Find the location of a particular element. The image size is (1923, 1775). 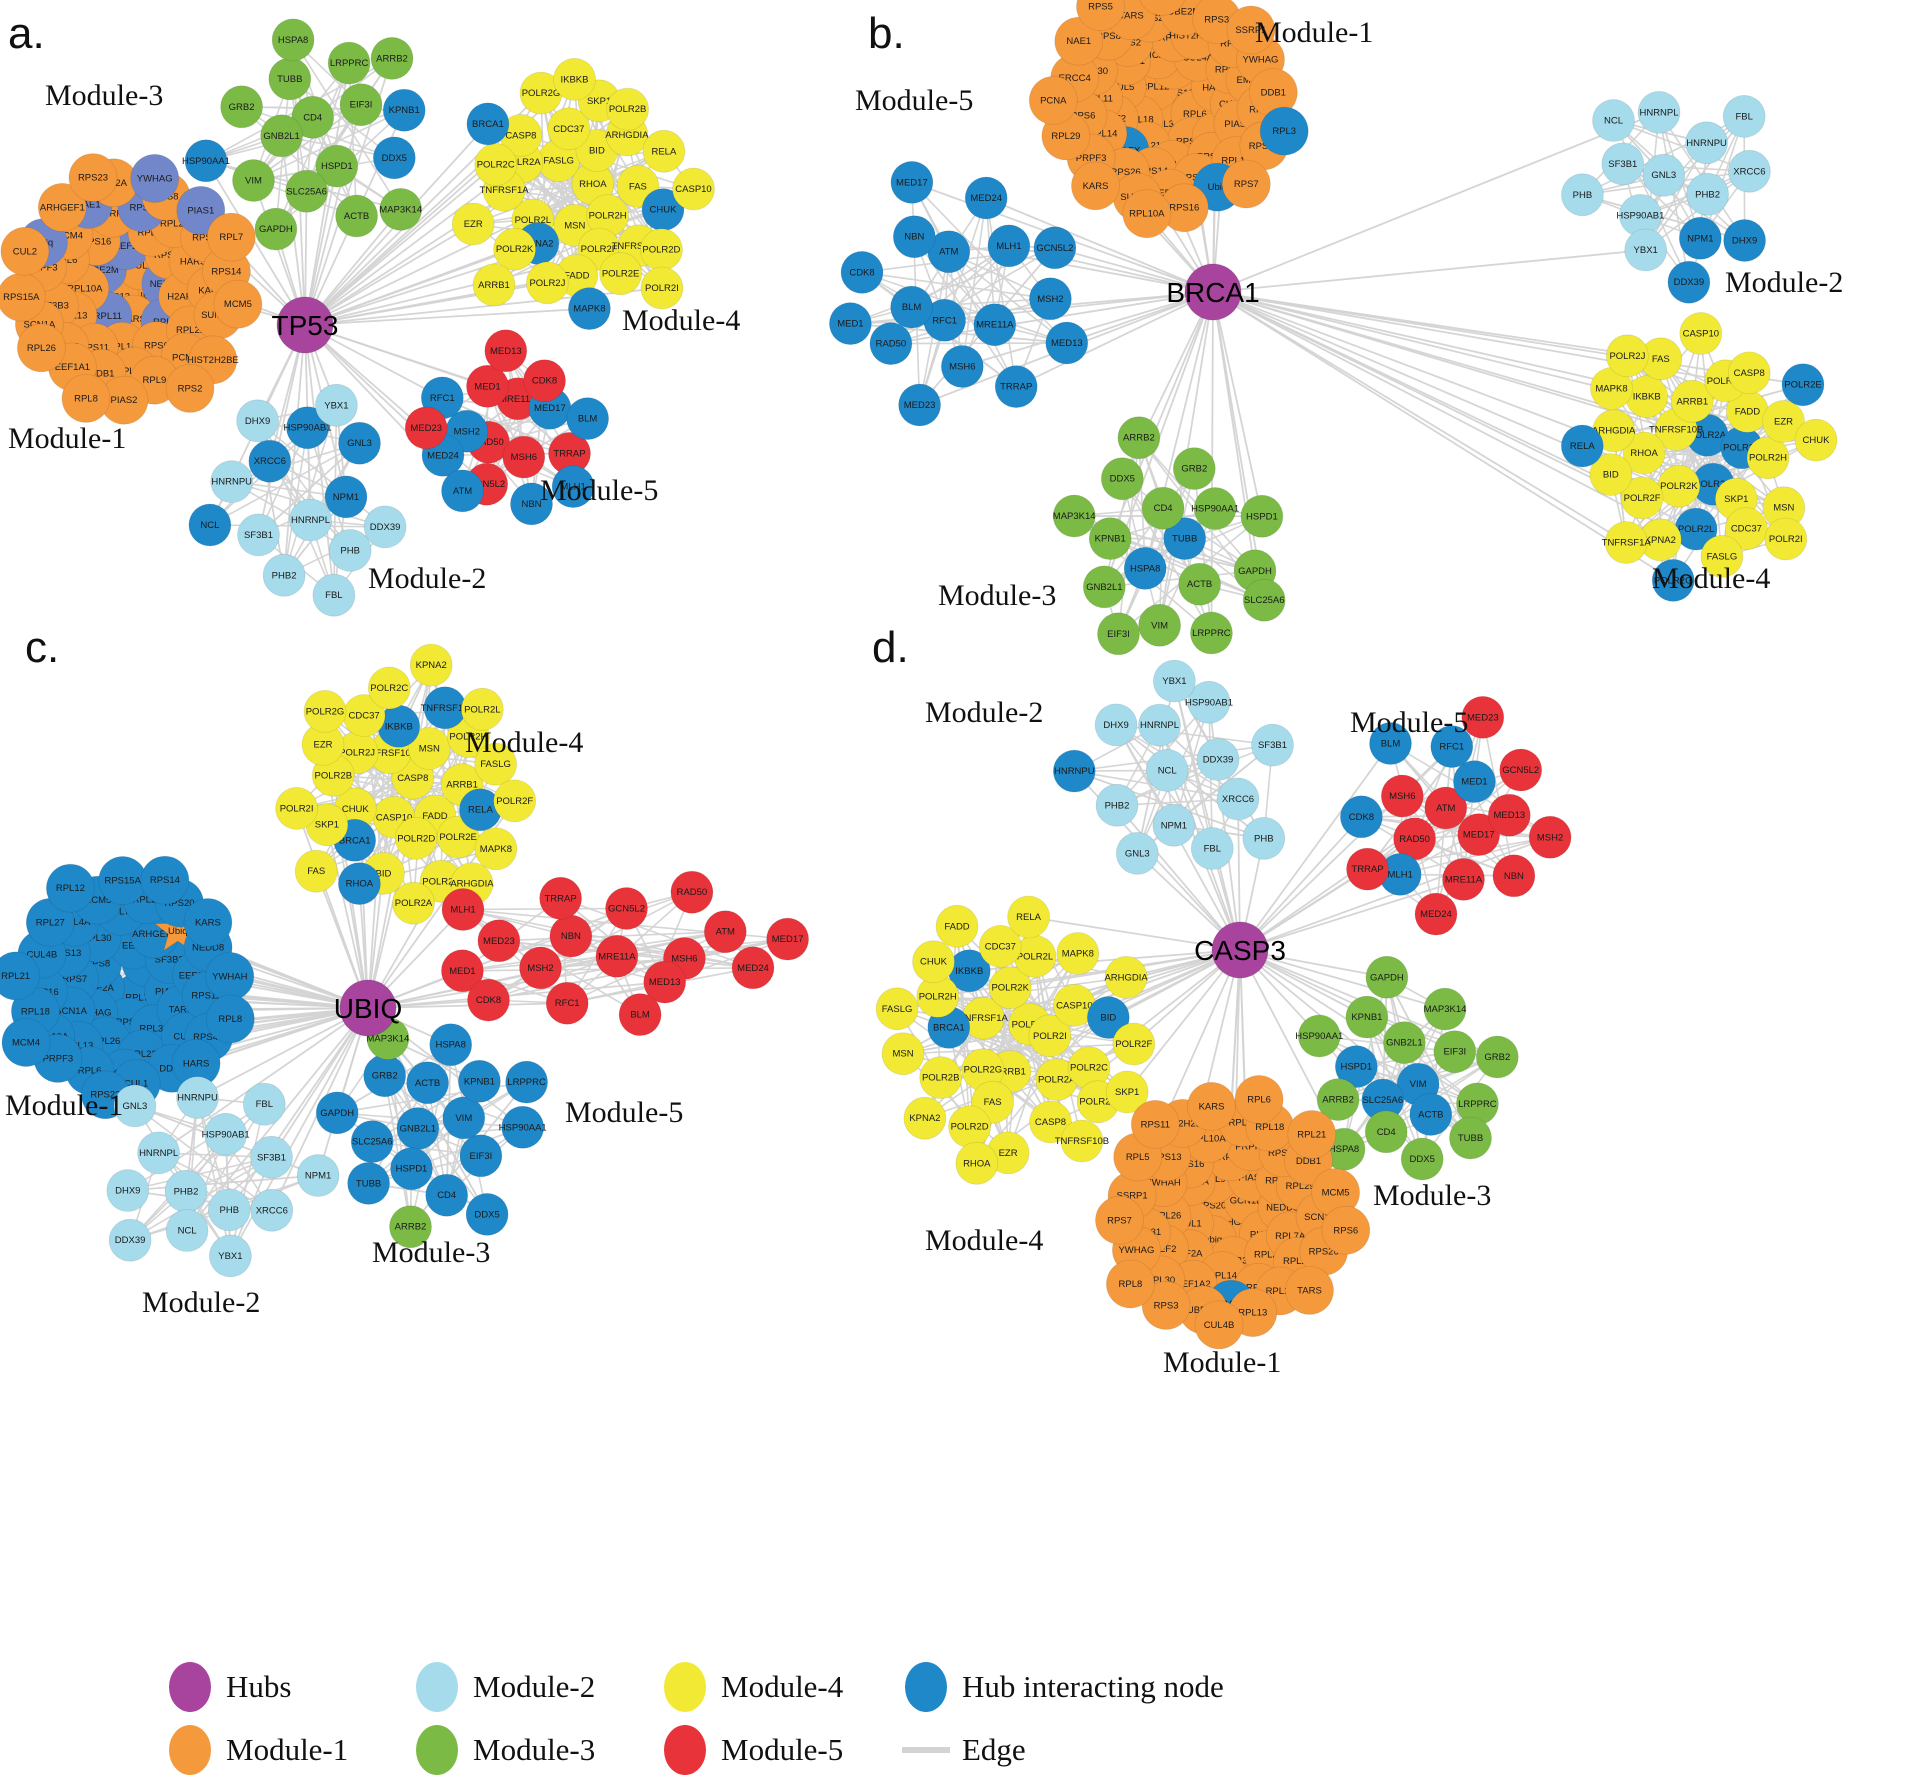

node-label: CUL1 is located at coordinates (1189, 1224).